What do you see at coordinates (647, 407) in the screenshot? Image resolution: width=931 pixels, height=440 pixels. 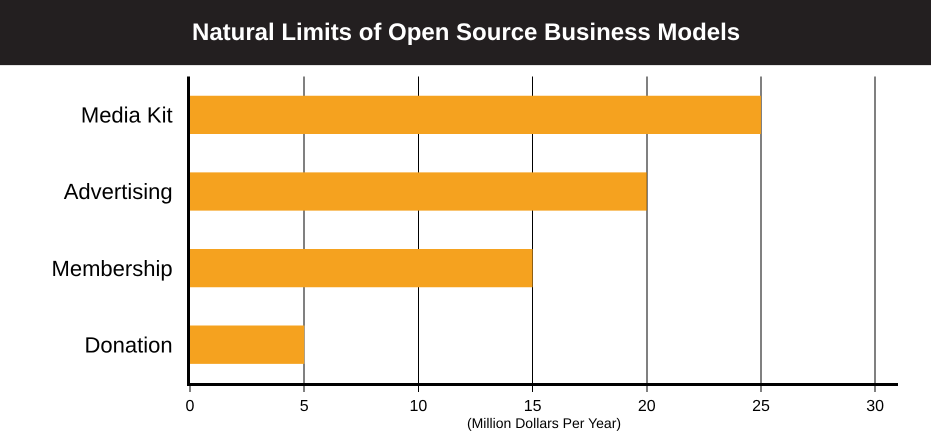 I see `x-tick-label: 20` at bounding box center [647, 407].